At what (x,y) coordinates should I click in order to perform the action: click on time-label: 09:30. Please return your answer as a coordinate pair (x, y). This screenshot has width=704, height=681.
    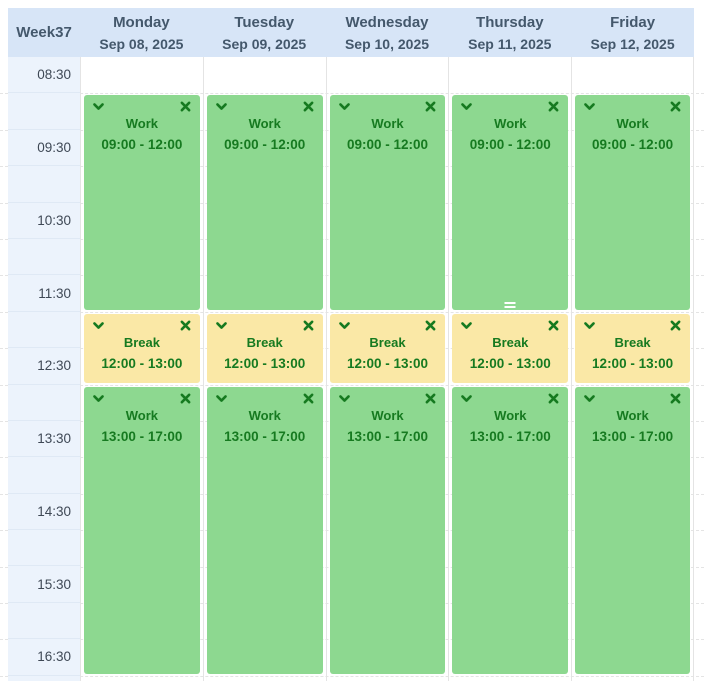
    Looking at the image, I should click on (54, 147).